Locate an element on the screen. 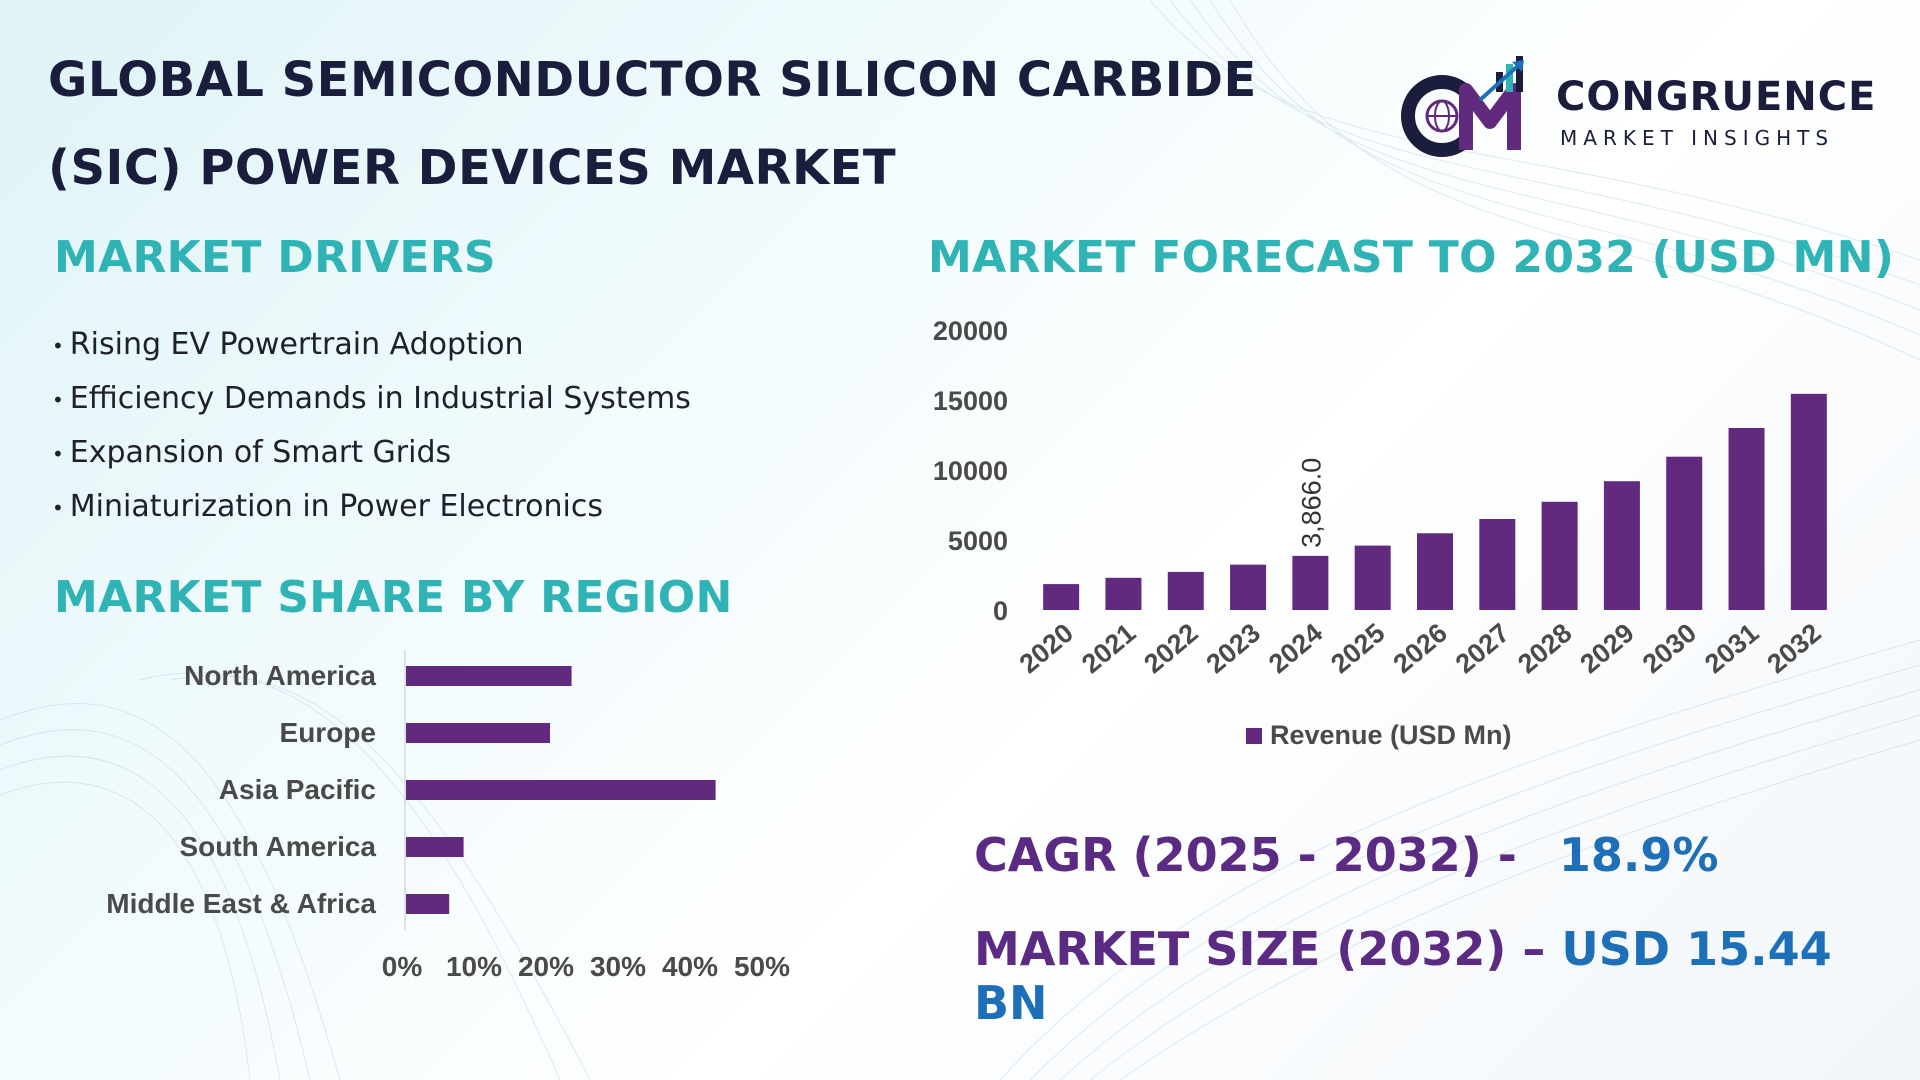 The height and width of the screenshot is (1080, 1920). driver-text: Rising EV Powertrain Adoption is located at coordinates (296, 344).